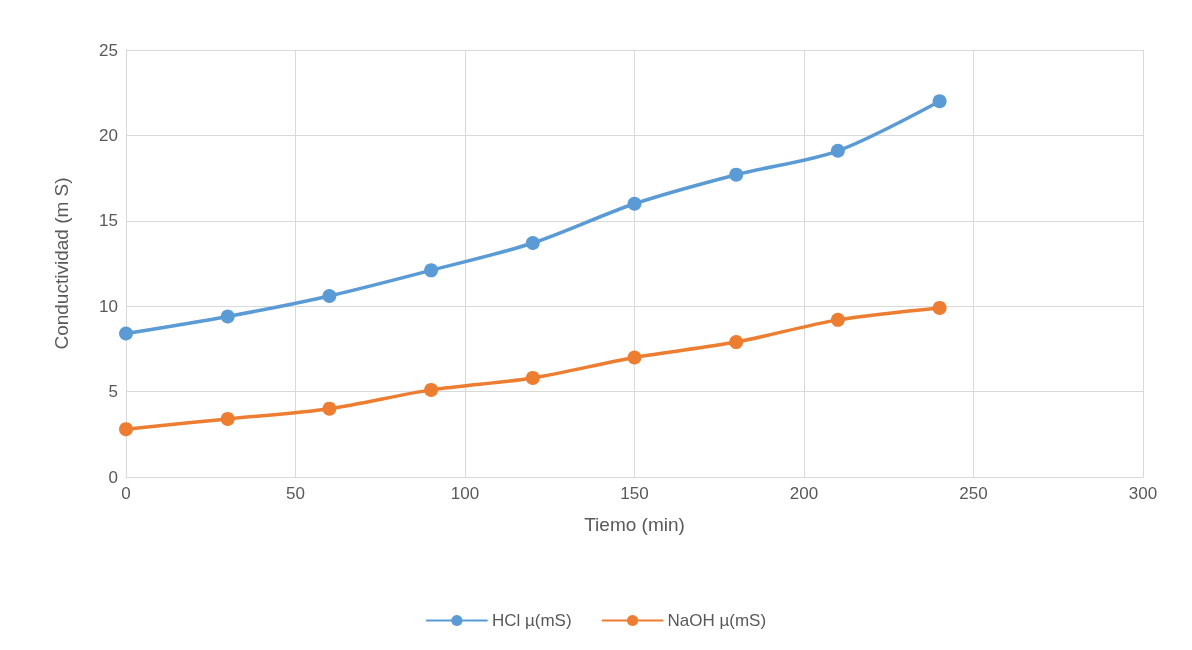 The height and width of the screenshot is (650, 1192). What do you see at coordinates (126, 493) in the screenshot?
I see `x-tick-label: 0` at bounding box center [126, 493].